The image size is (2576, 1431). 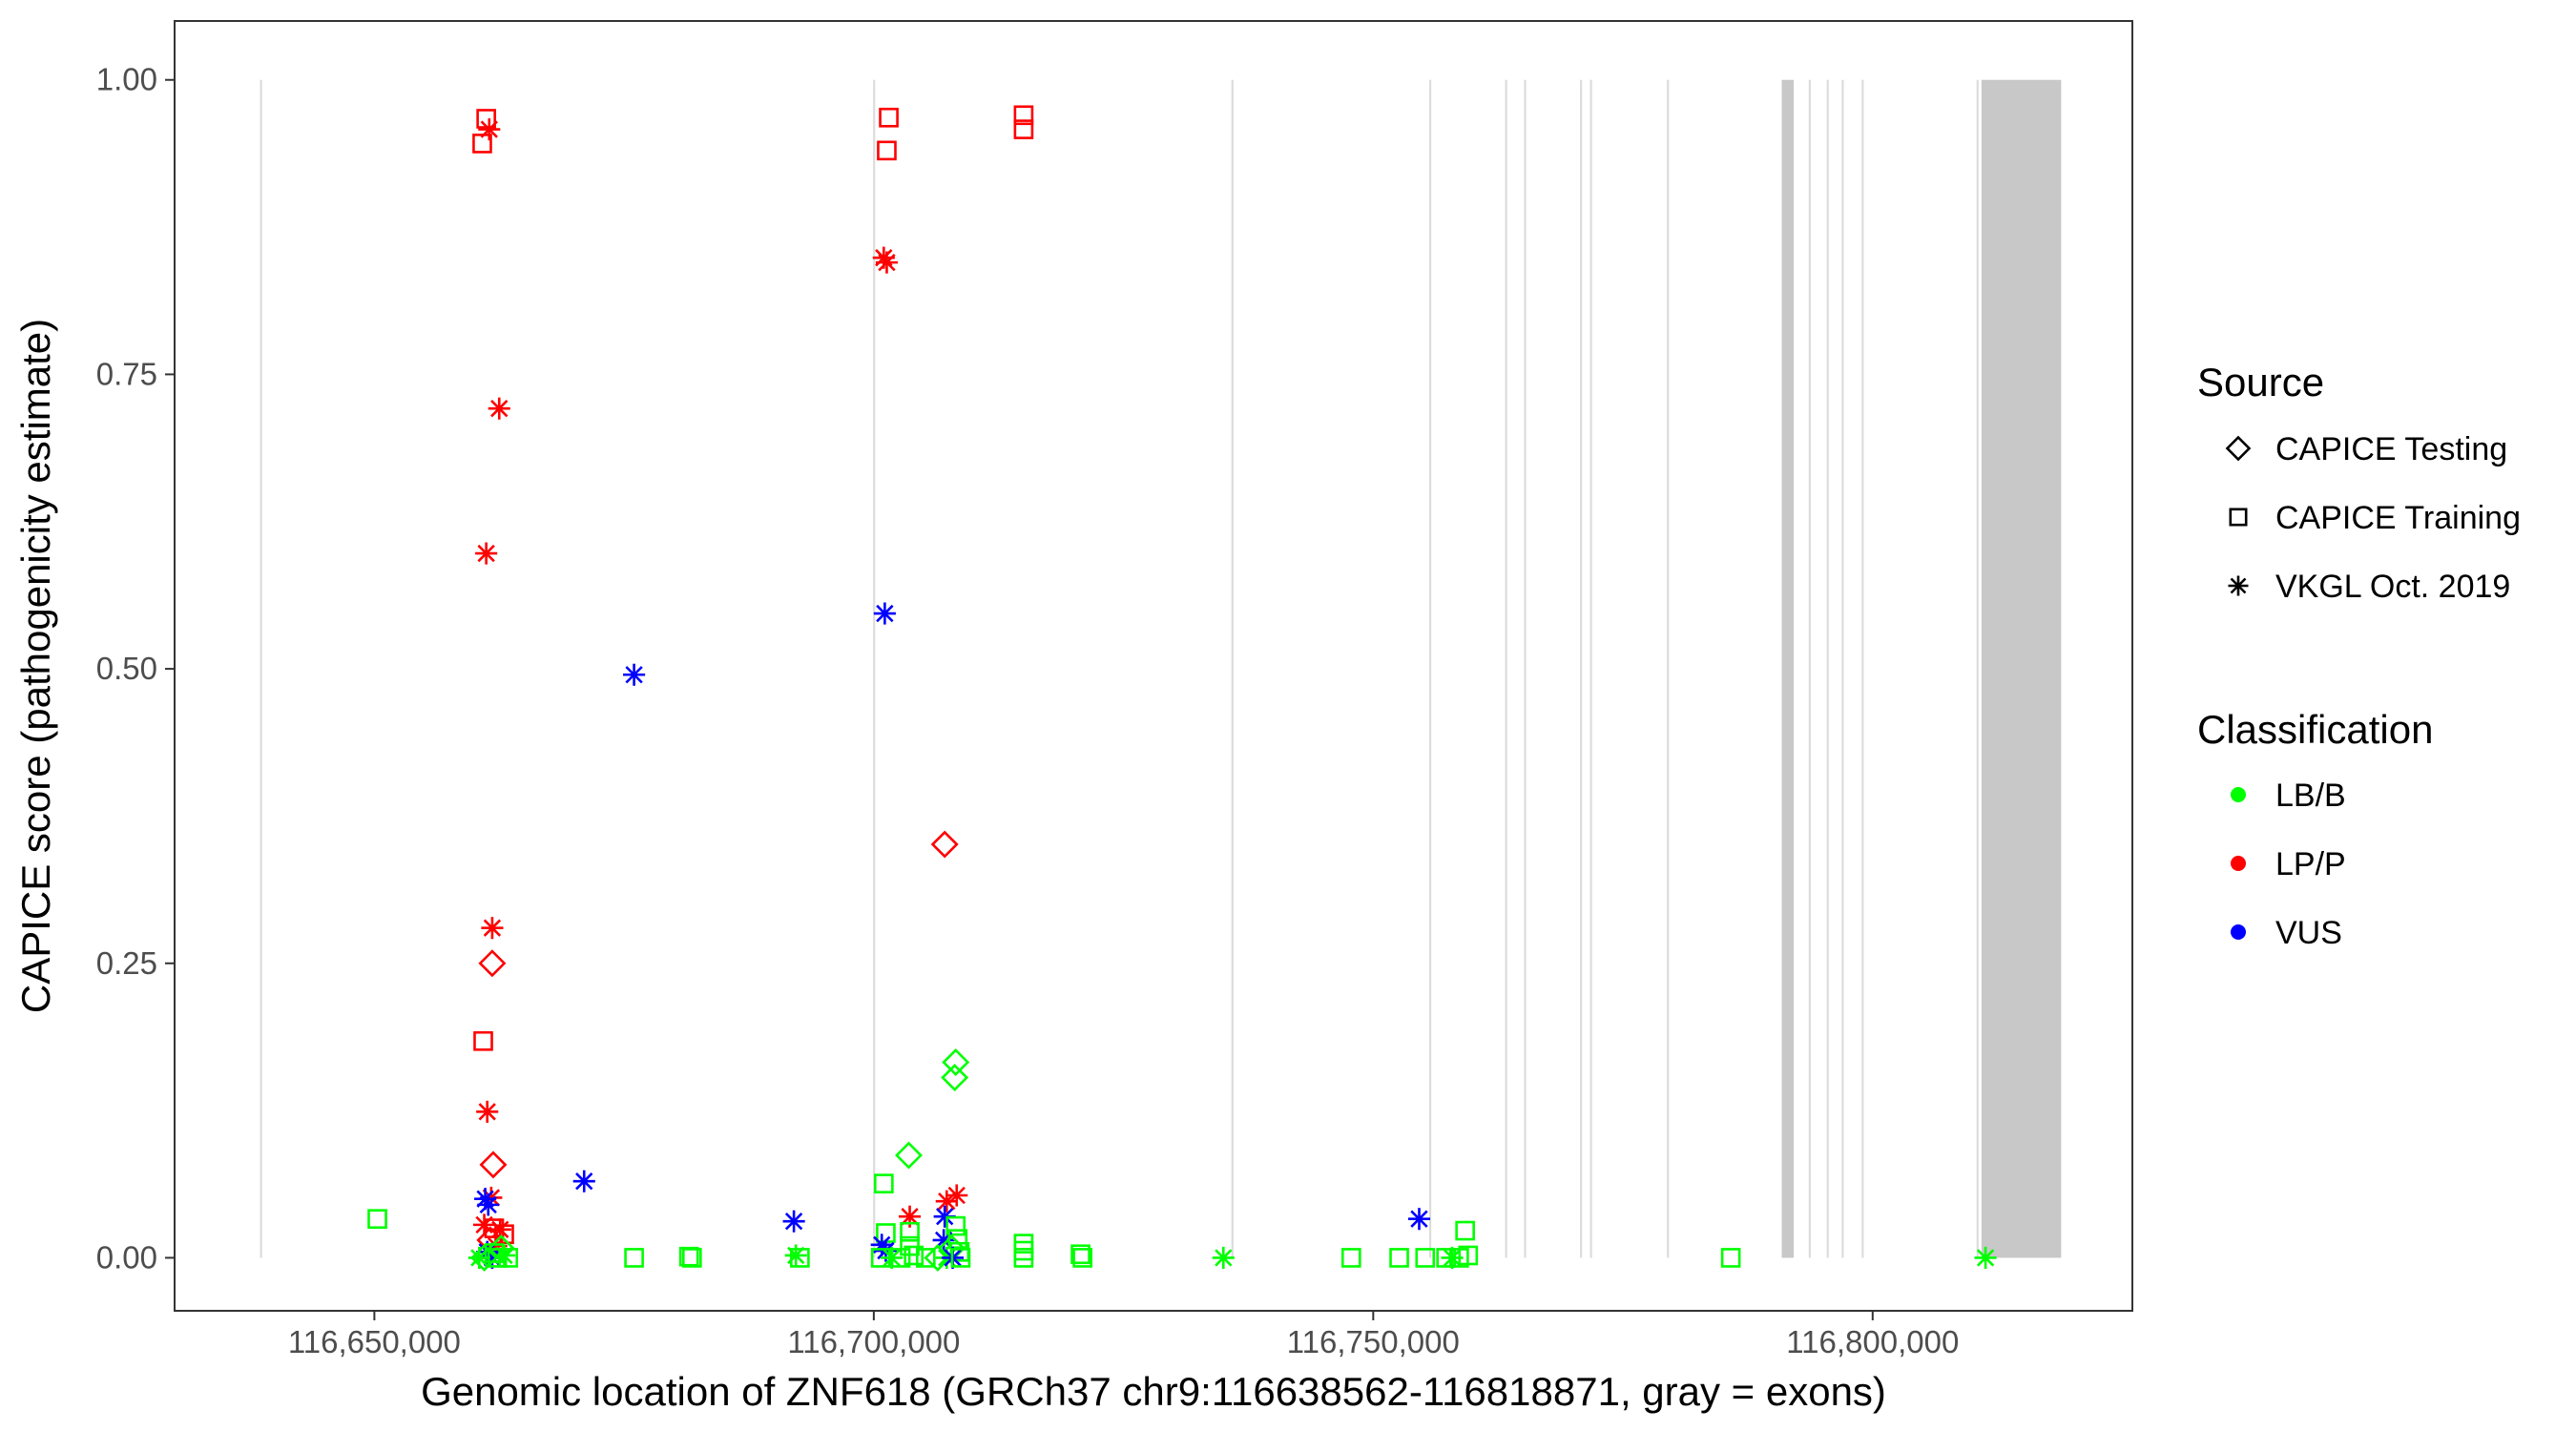 I want to click on legend-source-item: CAPICE Training, so click(x=2375, y=518).